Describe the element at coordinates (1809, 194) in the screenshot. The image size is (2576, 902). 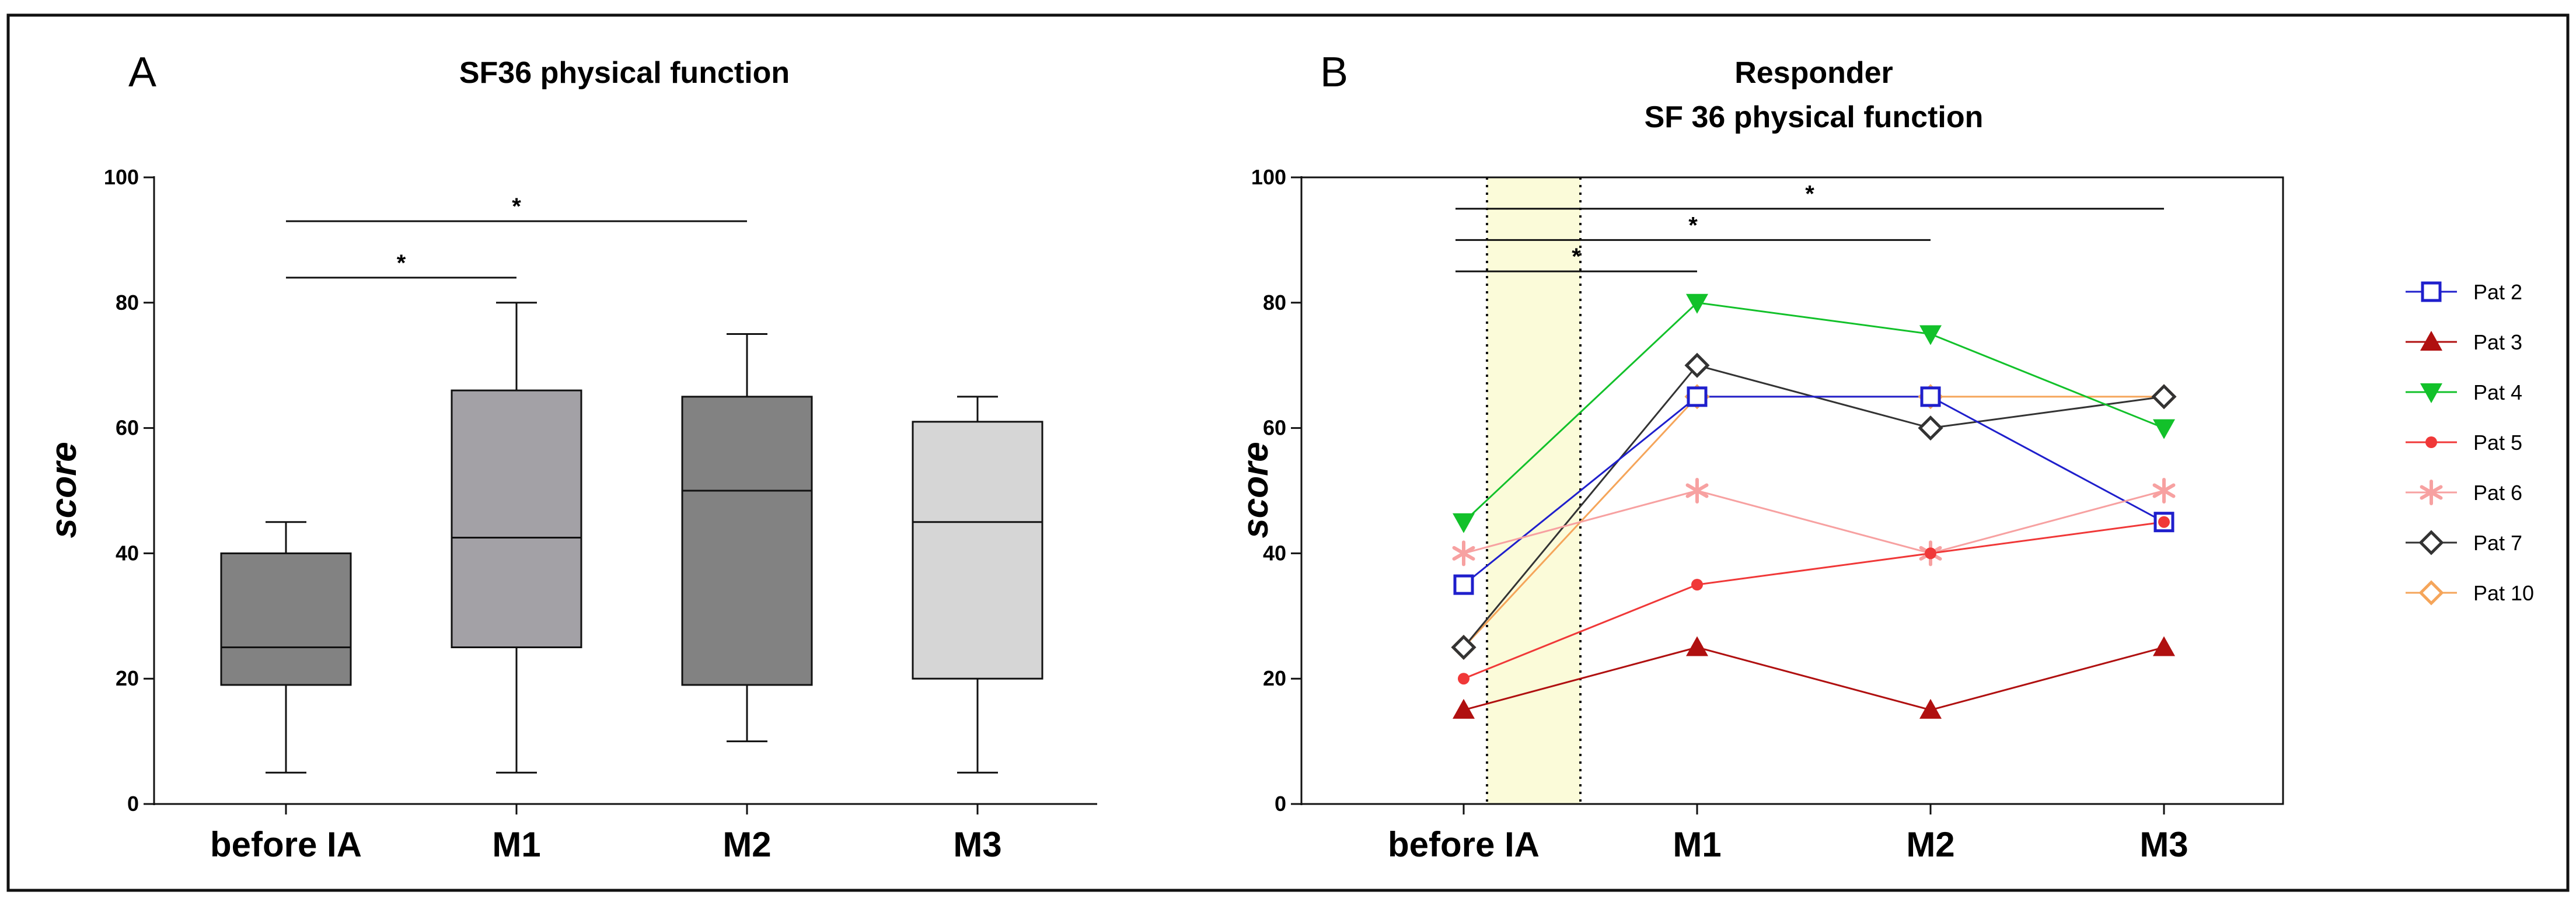
I see `panel-b-significance-star-0: *` at that location.